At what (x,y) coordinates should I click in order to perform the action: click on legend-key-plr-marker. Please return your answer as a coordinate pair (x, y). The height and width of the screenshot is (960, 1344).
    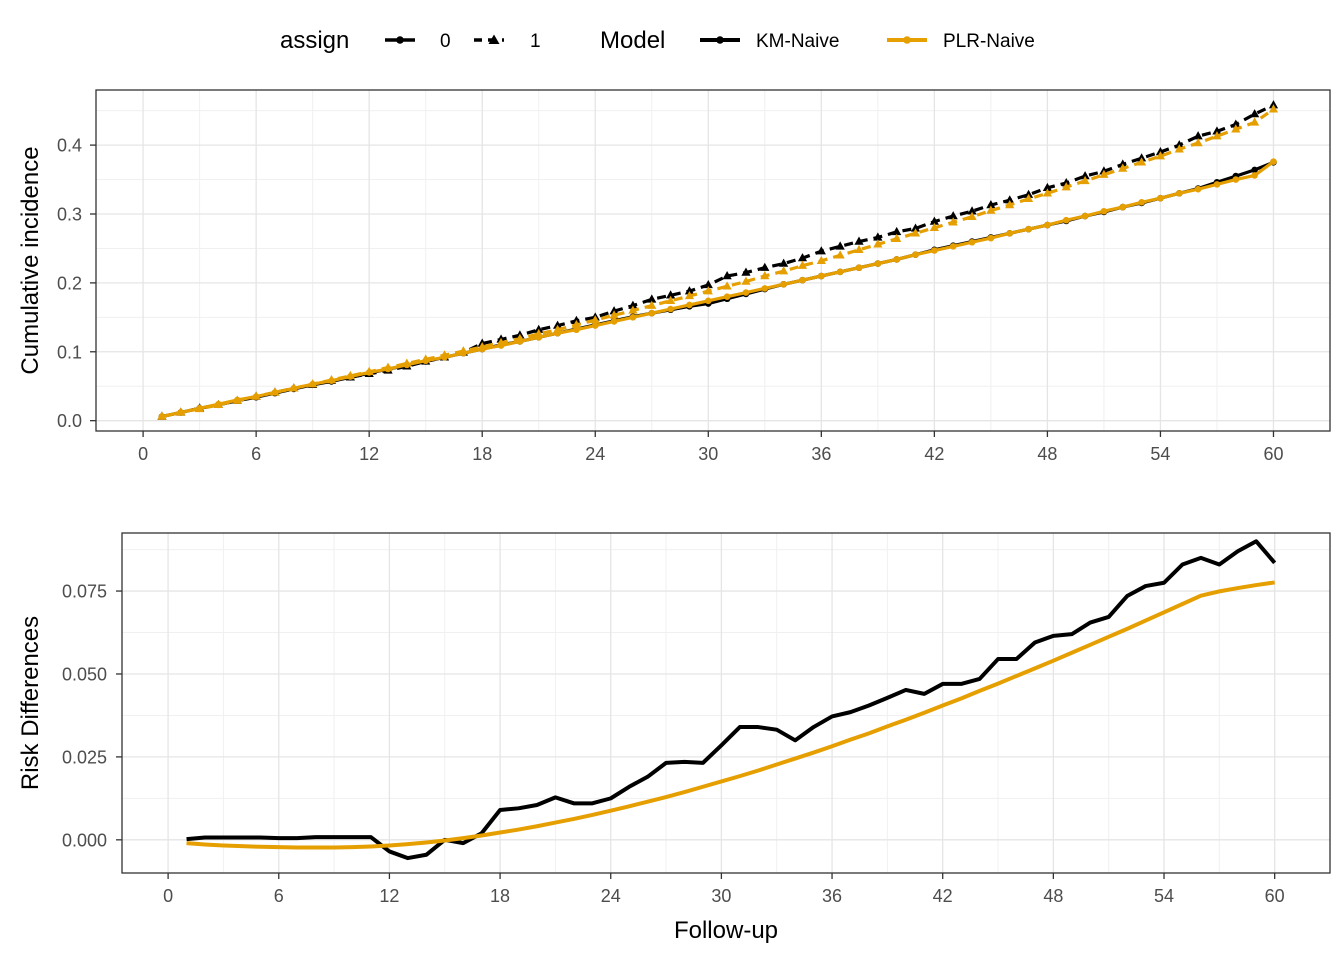
    Looking at the image, I should click on (907, 40).